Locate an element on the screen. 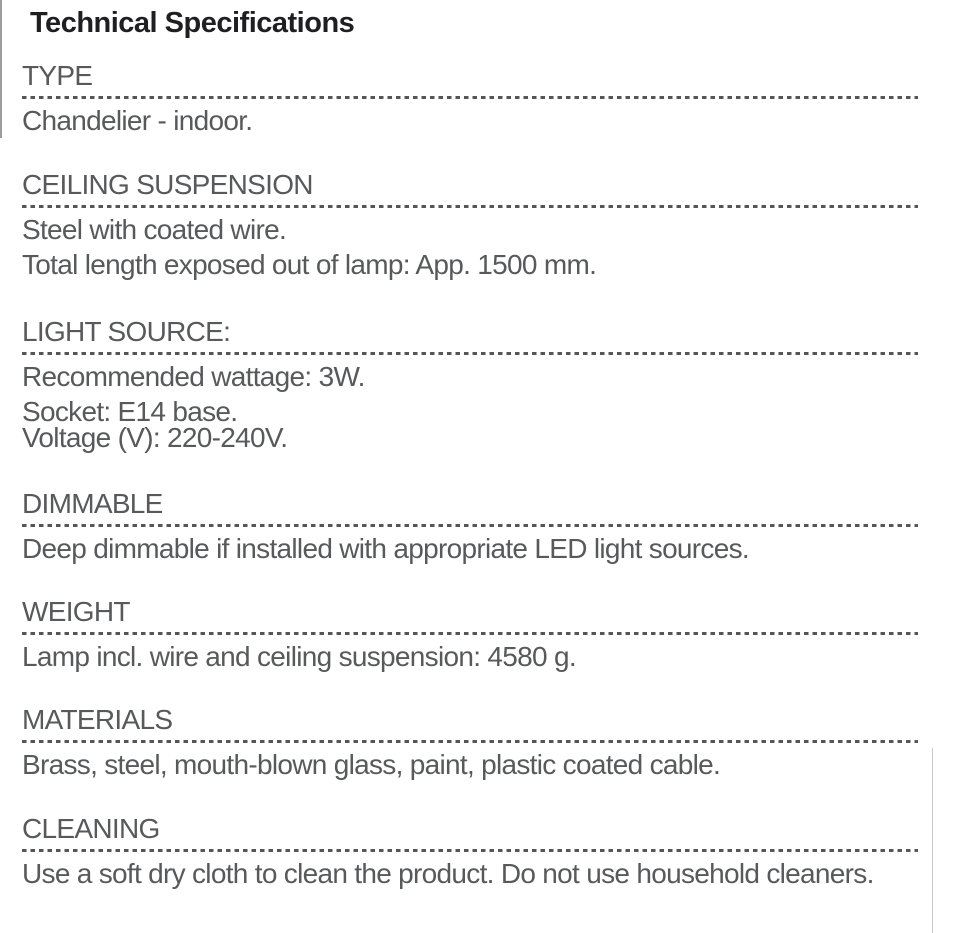 This screenshot has height=933, width=960. page-edge-right is located at coordinates (932, 840).